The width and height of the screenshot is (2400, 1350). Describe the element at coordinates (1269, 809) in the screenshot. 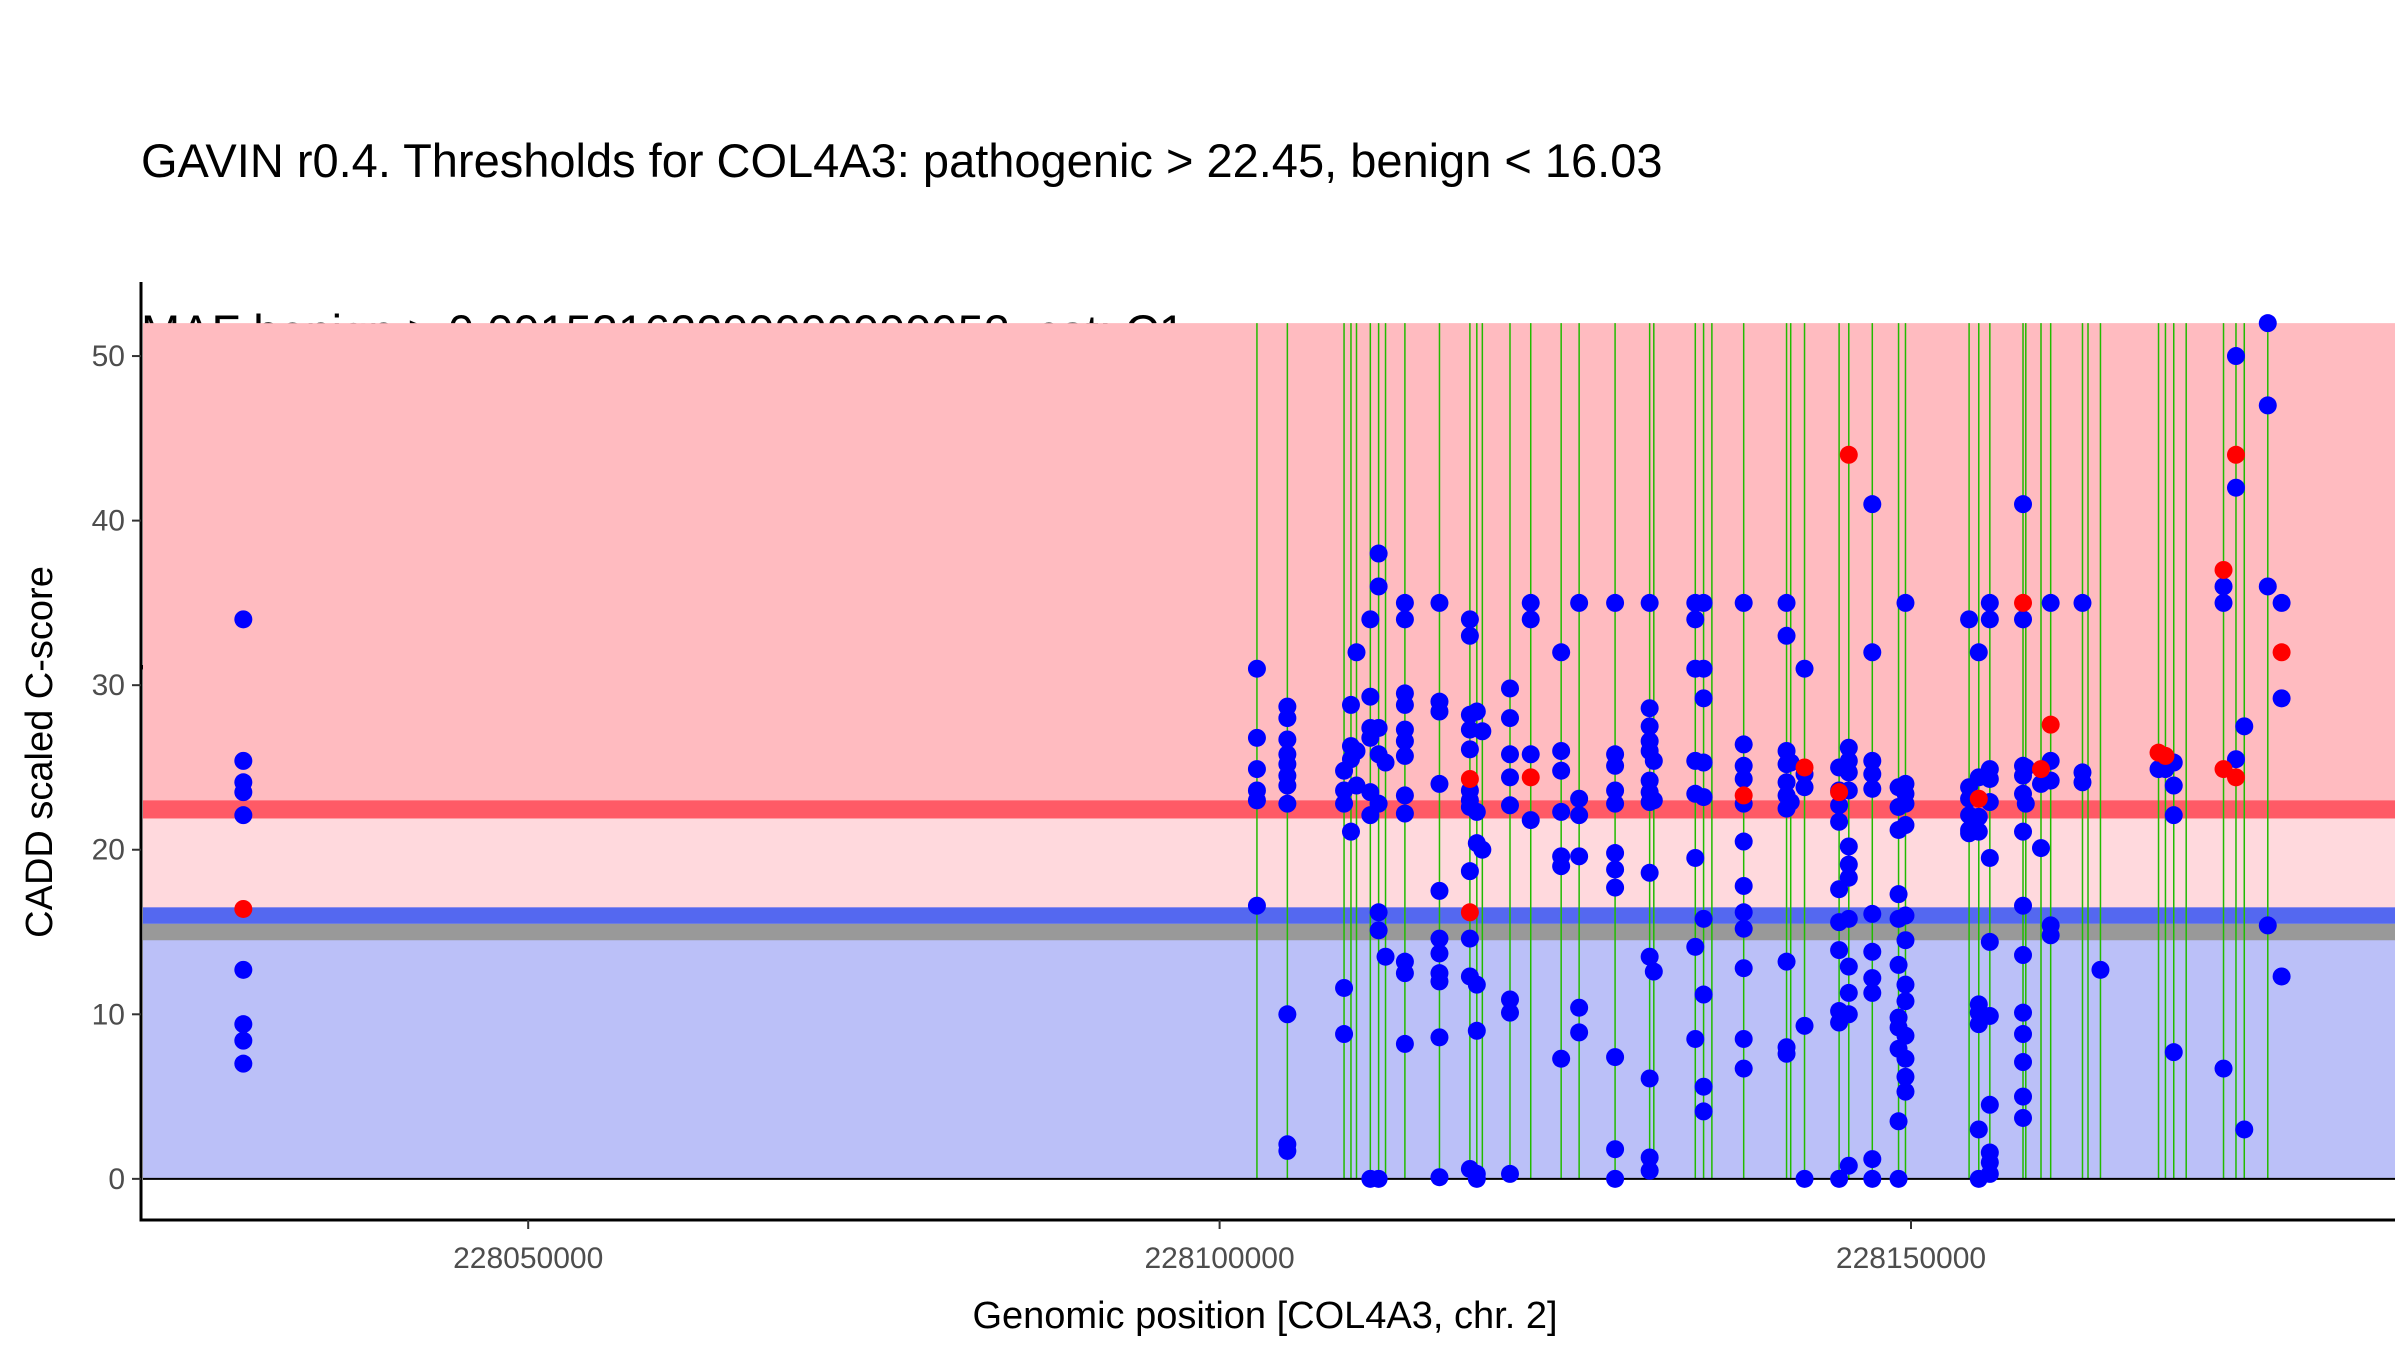

I see `pathogenic-threshold-band` at that location.